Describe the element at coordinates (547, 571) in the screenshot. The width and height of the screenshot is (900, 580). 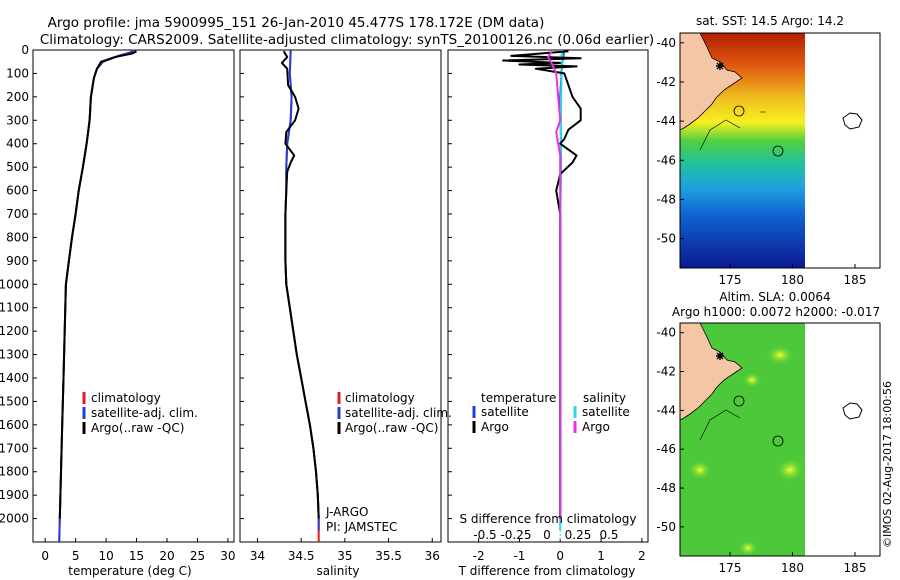
I see `difference-xlabel: T difference from climatology` at that location.